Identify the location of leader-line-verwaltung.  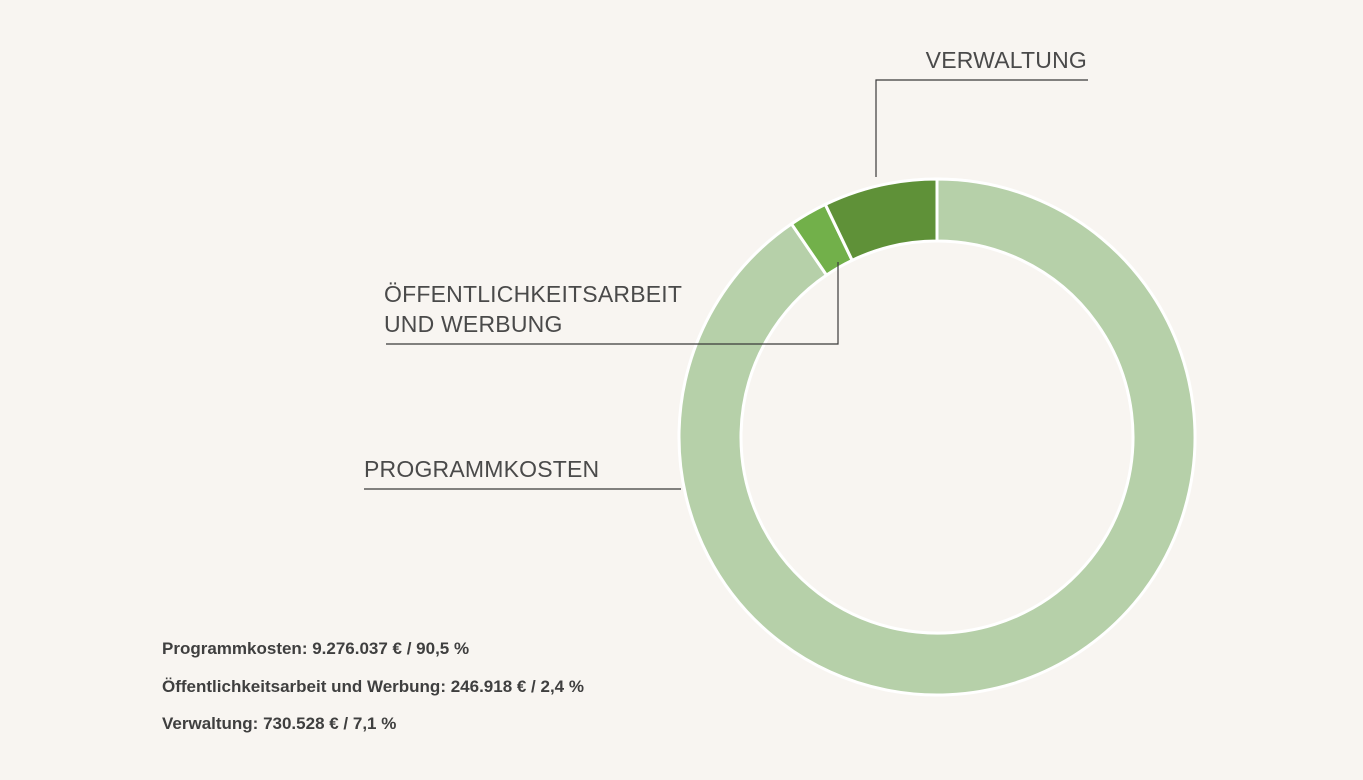
(981, 128).